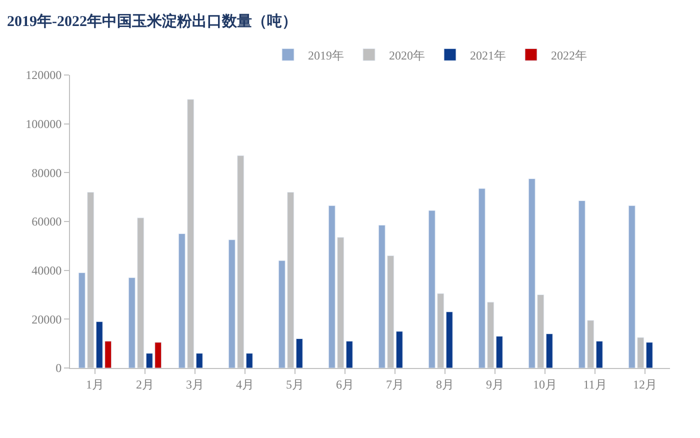 The width and height of the screenshot is (700, 438). I want to click on legend-label: 2022年, so click(569, 55).